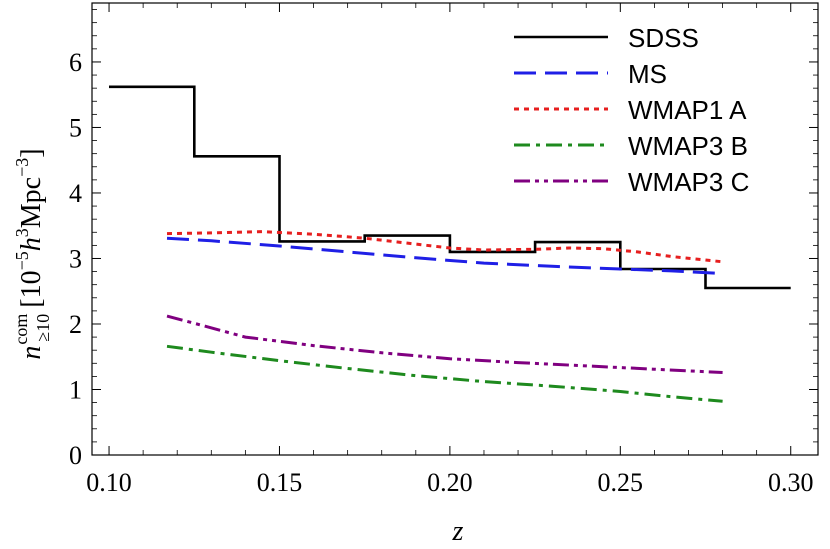 The width and height of the screenshot is (830, 549). What do you see at coordinates (444, 247) in the screenshot?
I see `series-line-wmap1-a` at bounding box center [444, 247].